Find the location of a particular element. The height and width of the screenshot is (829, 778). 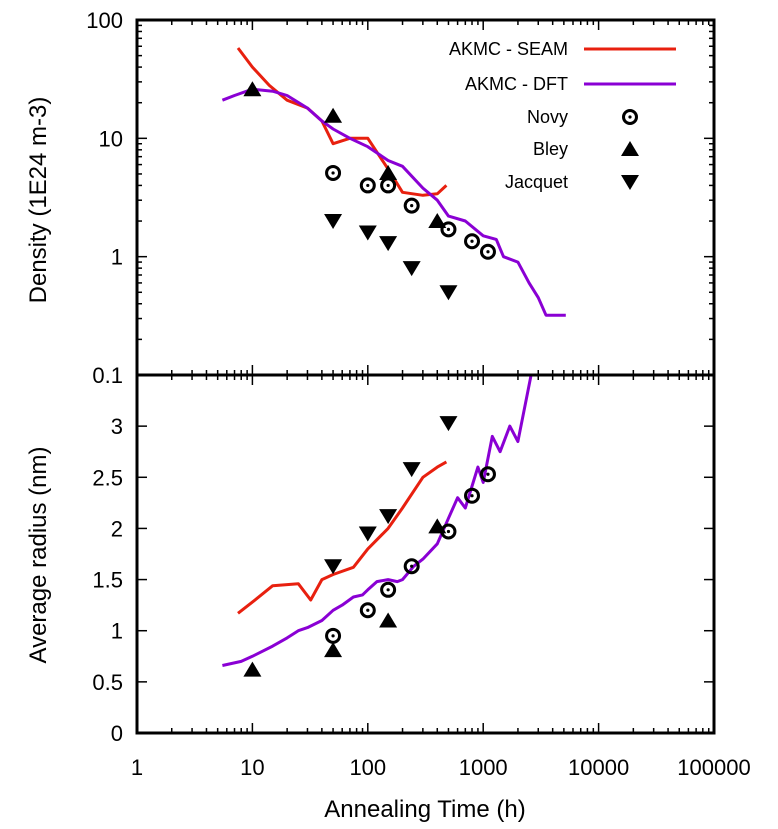

density-y-tick-label: 10 is located at coordinates (111, 138).